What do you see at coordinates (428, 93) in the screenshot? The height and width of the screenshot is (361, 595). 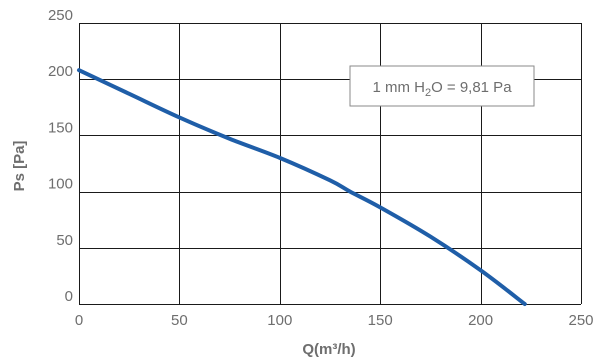 I see `annotation-subscript: 2` at bounding box center [428, 93].